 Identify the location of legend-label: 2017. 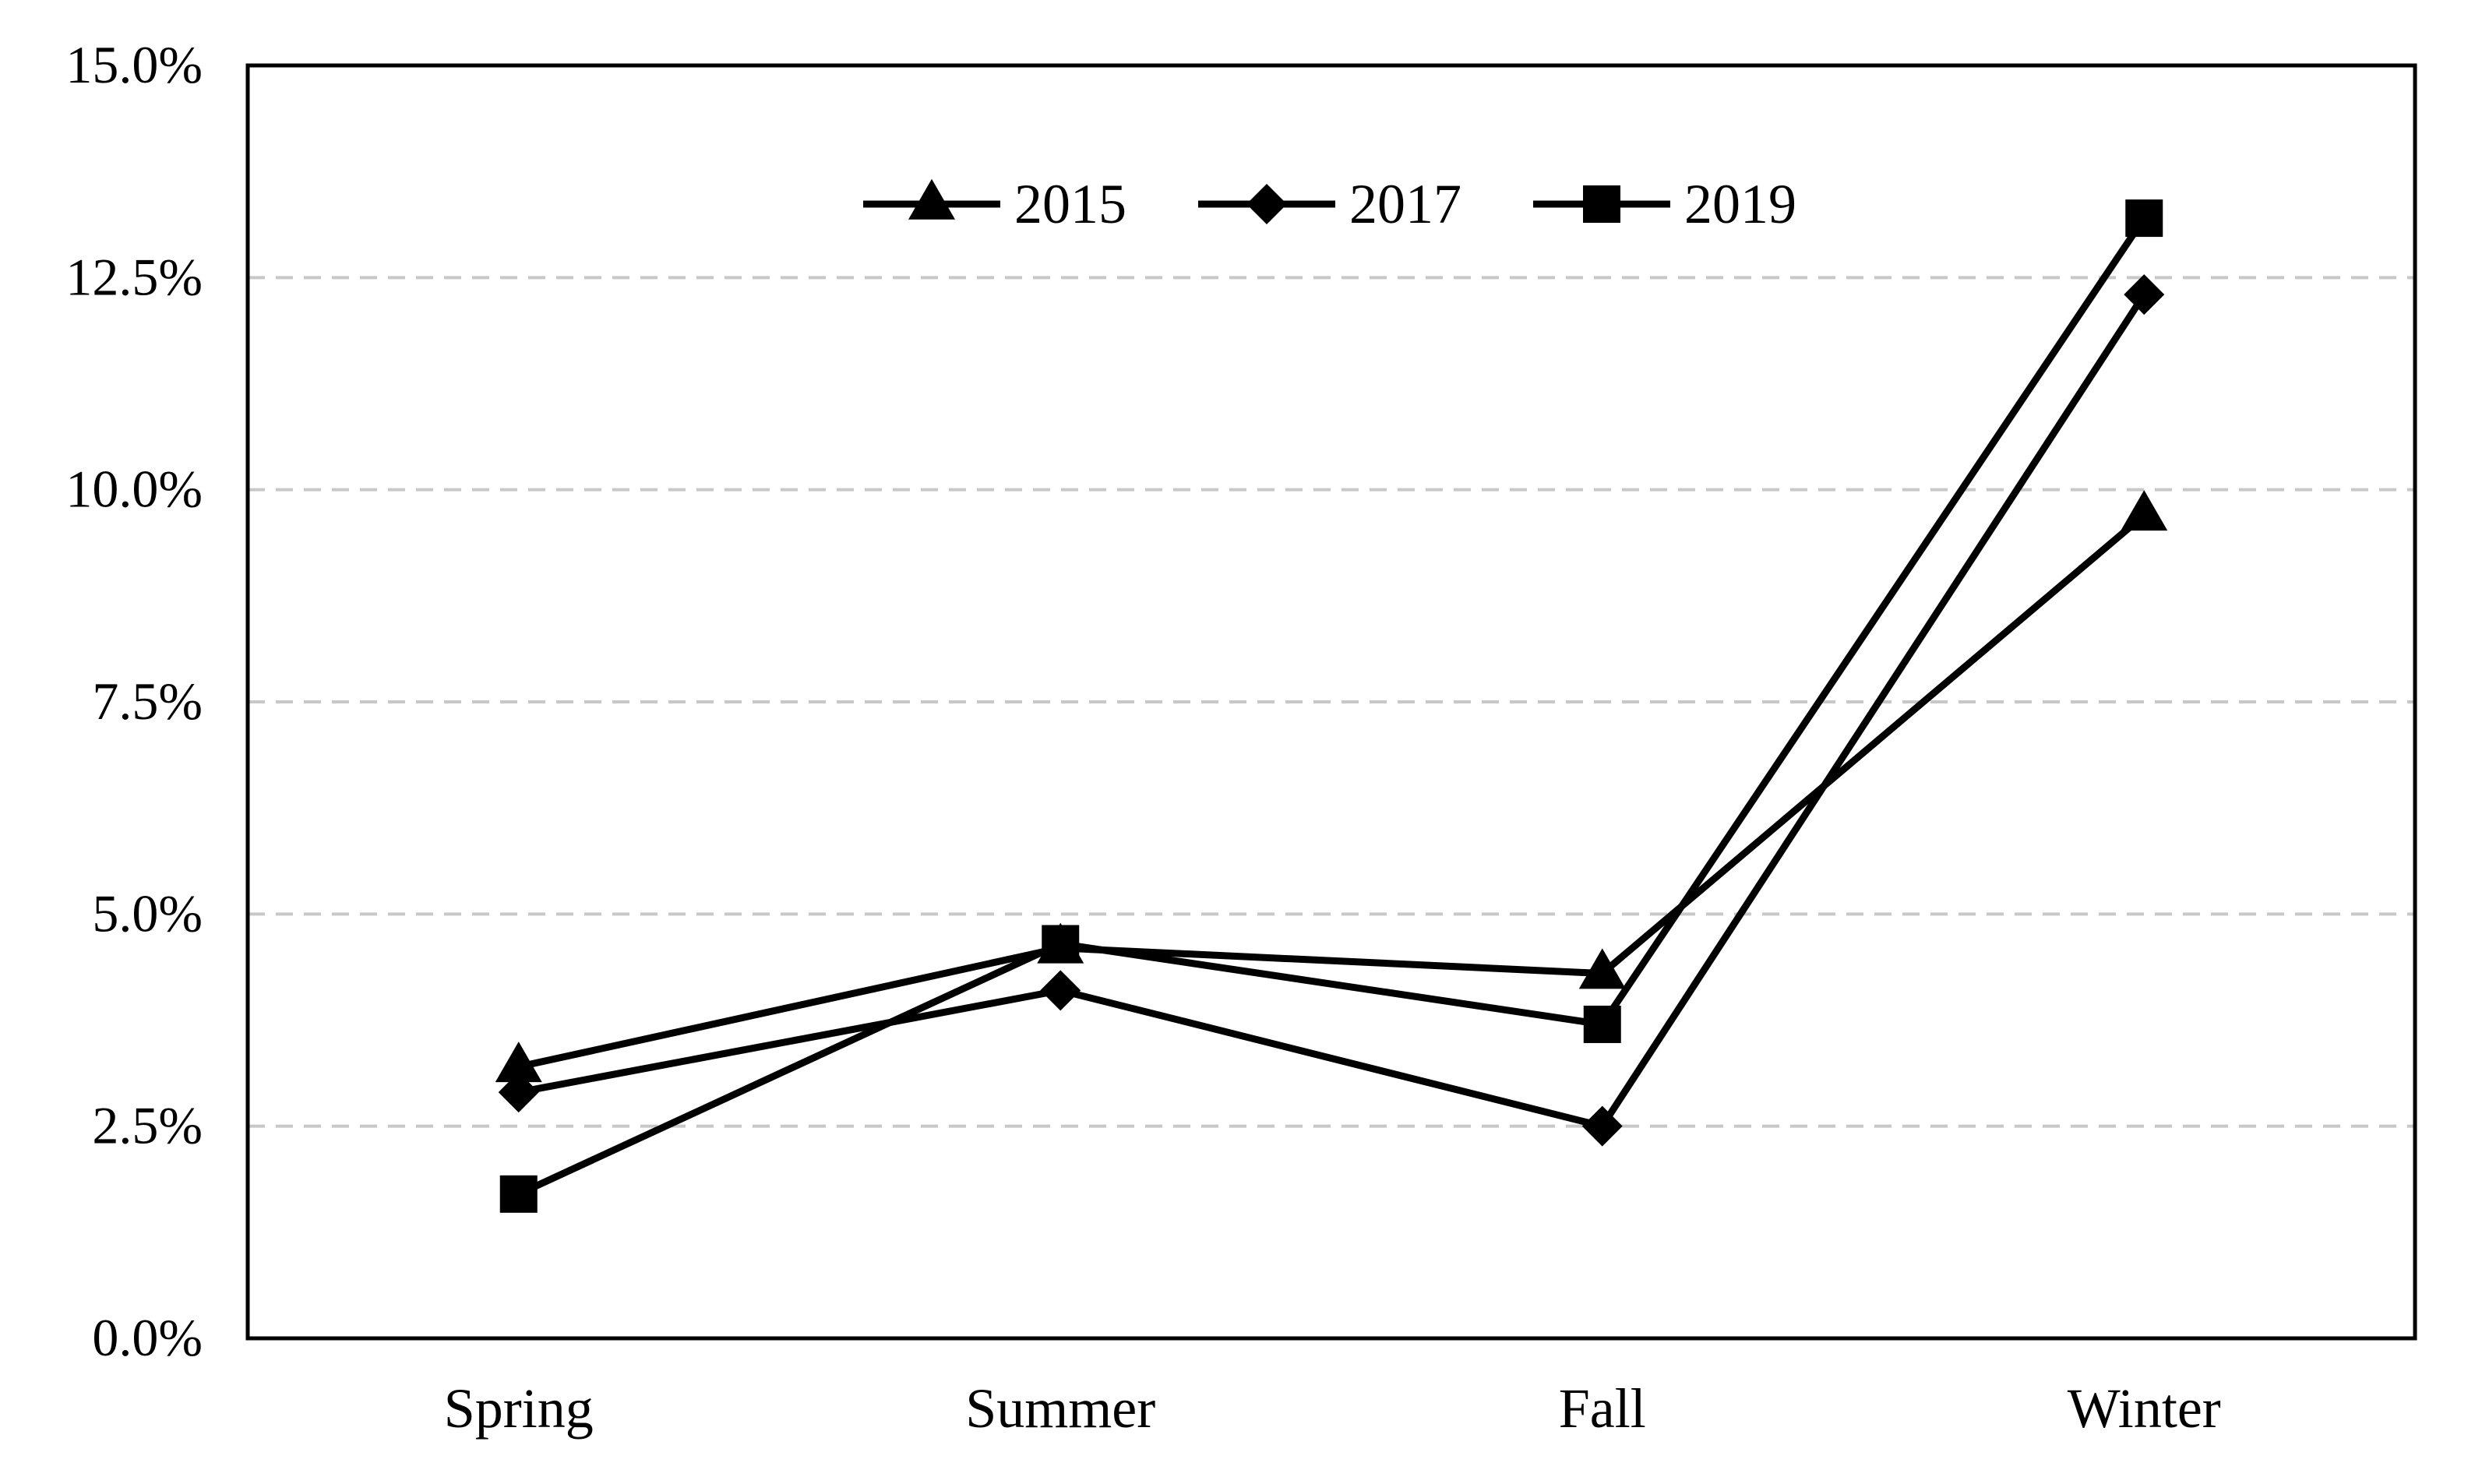
(1405, 204).